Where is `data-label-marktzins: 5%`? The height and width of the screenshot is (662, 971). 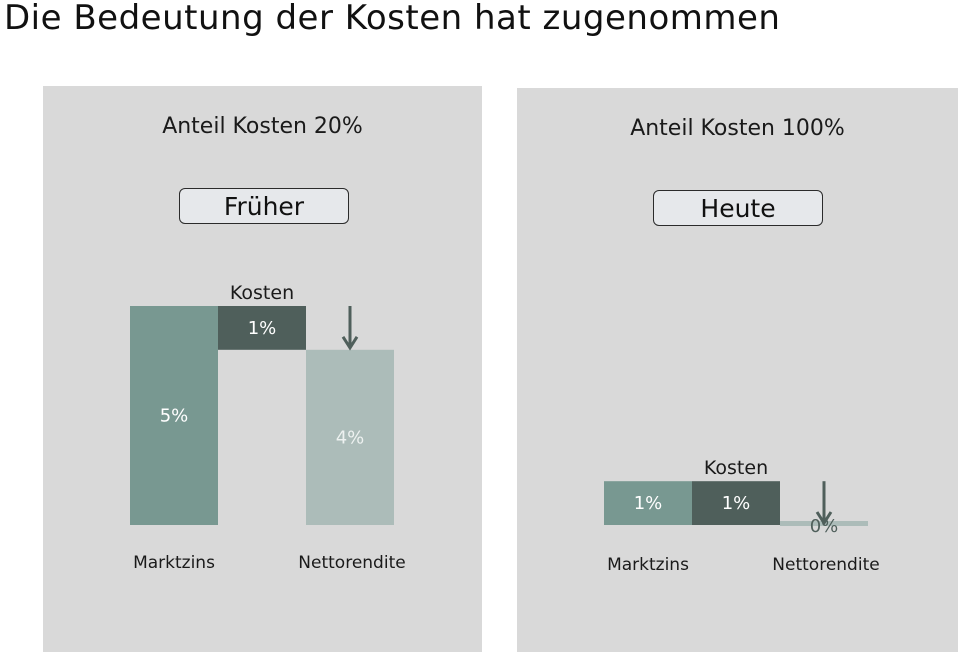 data-label-marktzins: 5% is located at coordinates (174, 416).